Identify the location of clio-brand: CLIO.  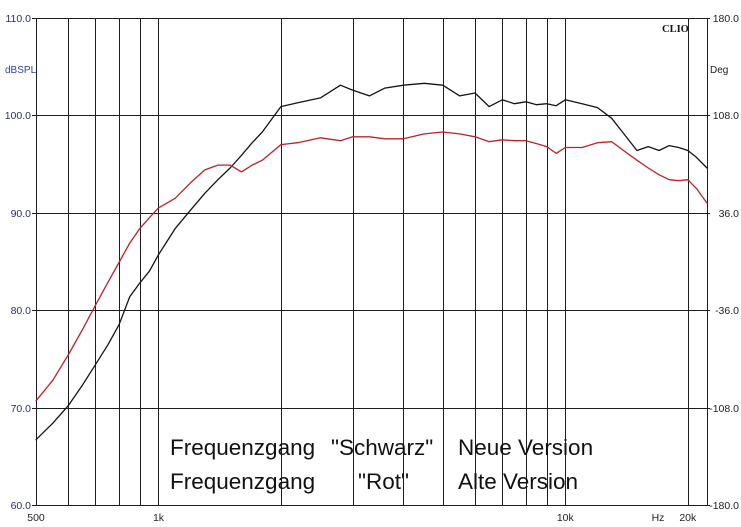
(675, 29).